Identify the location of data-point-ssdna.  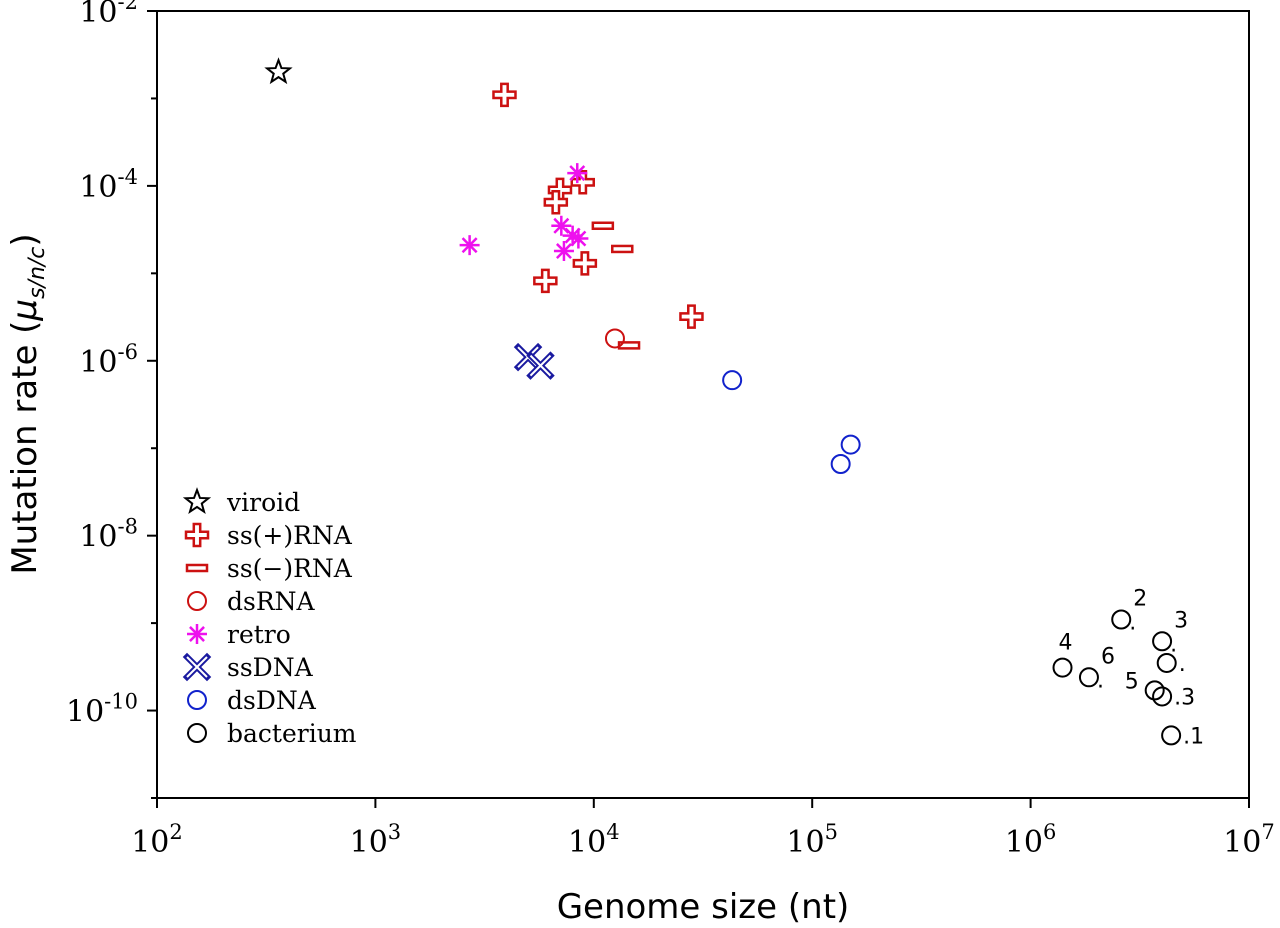
(540, 365).